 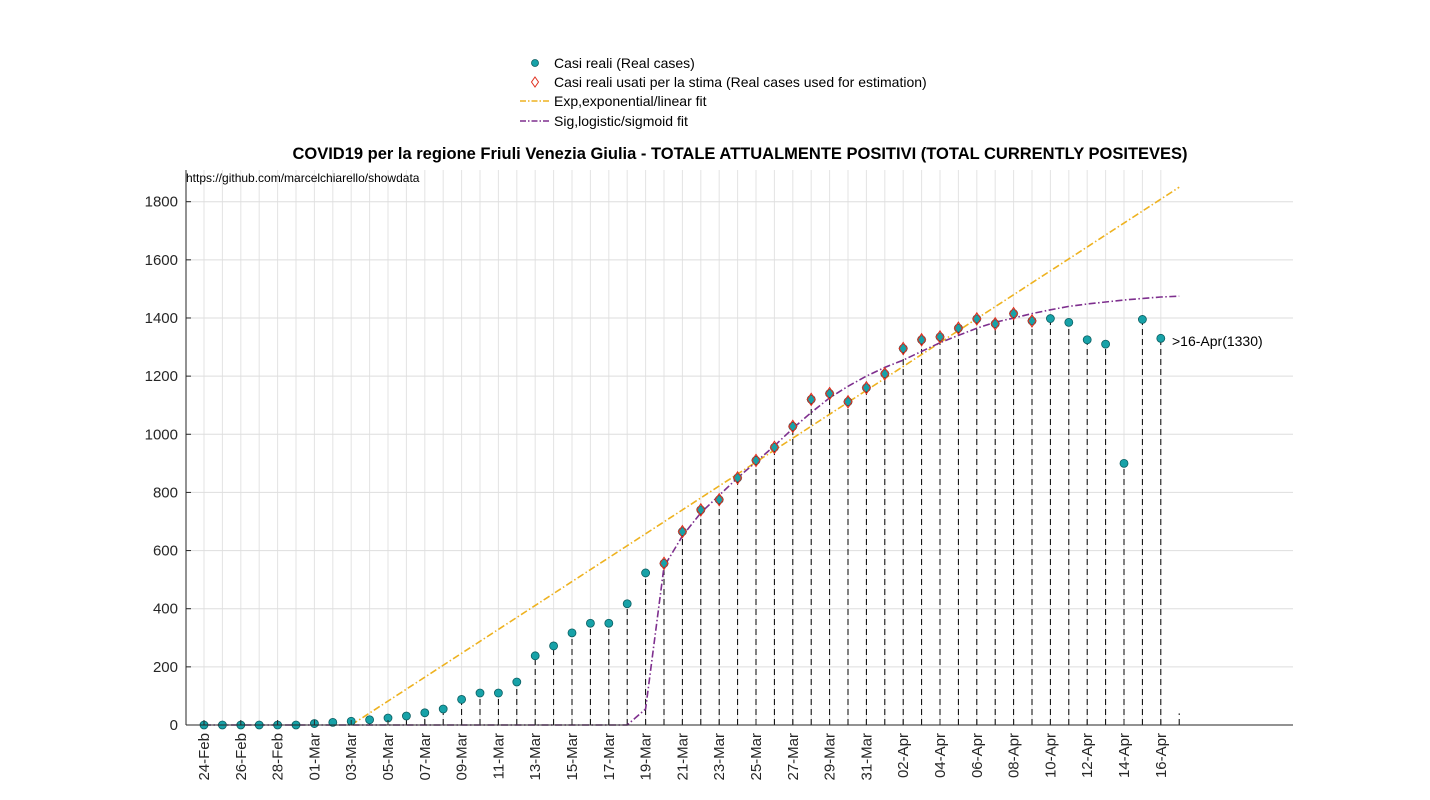 What do you see at coordinates (165, 492) in the screenshot?
I see `y-tick-label: 800` at bounding box center [165, 492].